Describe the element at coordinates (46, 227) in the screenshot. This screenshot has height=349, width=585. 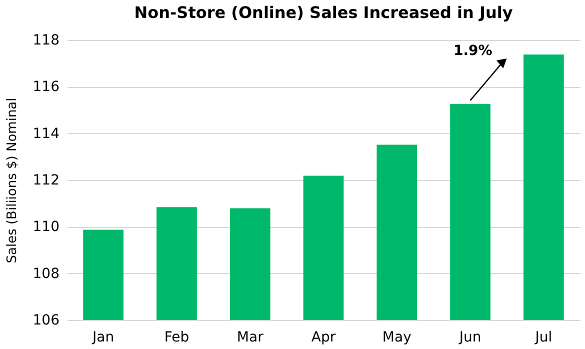
I see `y-tick-label: 110` at that location.